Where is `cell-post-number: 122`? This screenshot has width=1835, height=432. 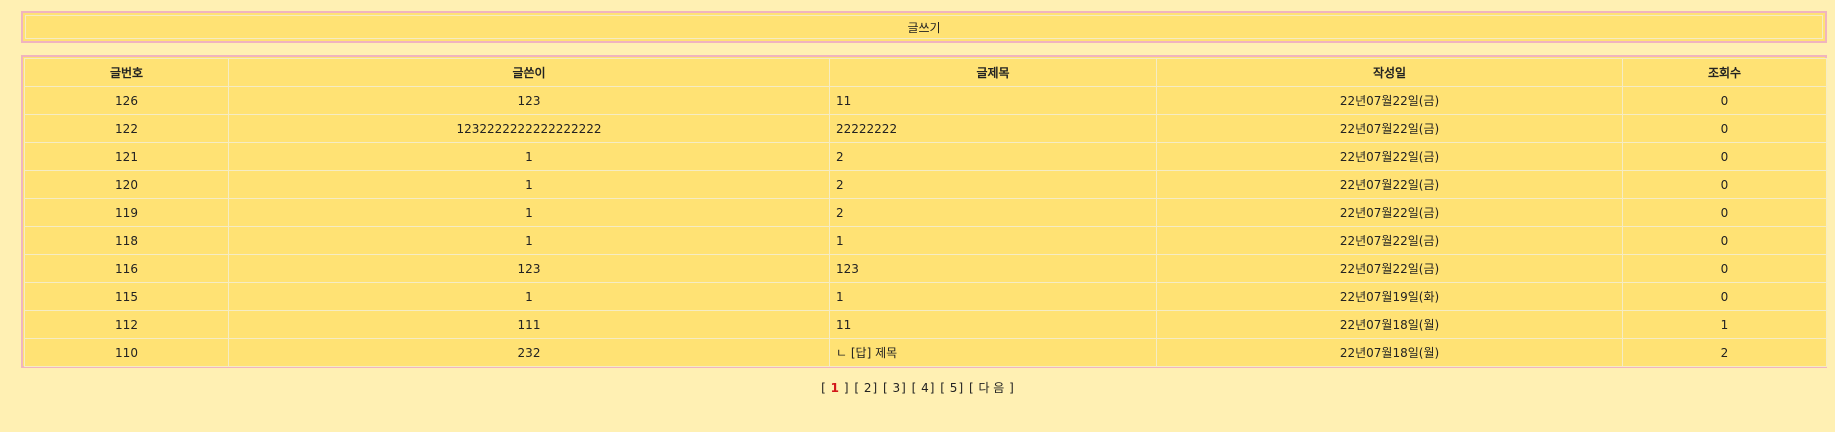 cell-post-number: 122 is located at coordinates (126, 128).